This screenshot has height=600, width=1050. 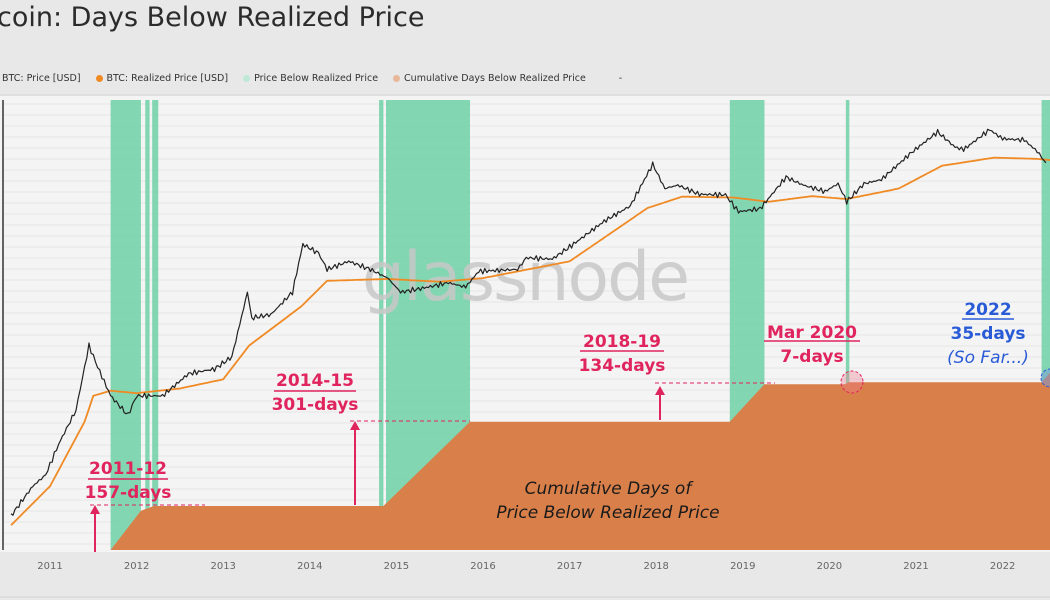 I want to click on annotation-2018-days: 134-days, so click(x=622, y=366).